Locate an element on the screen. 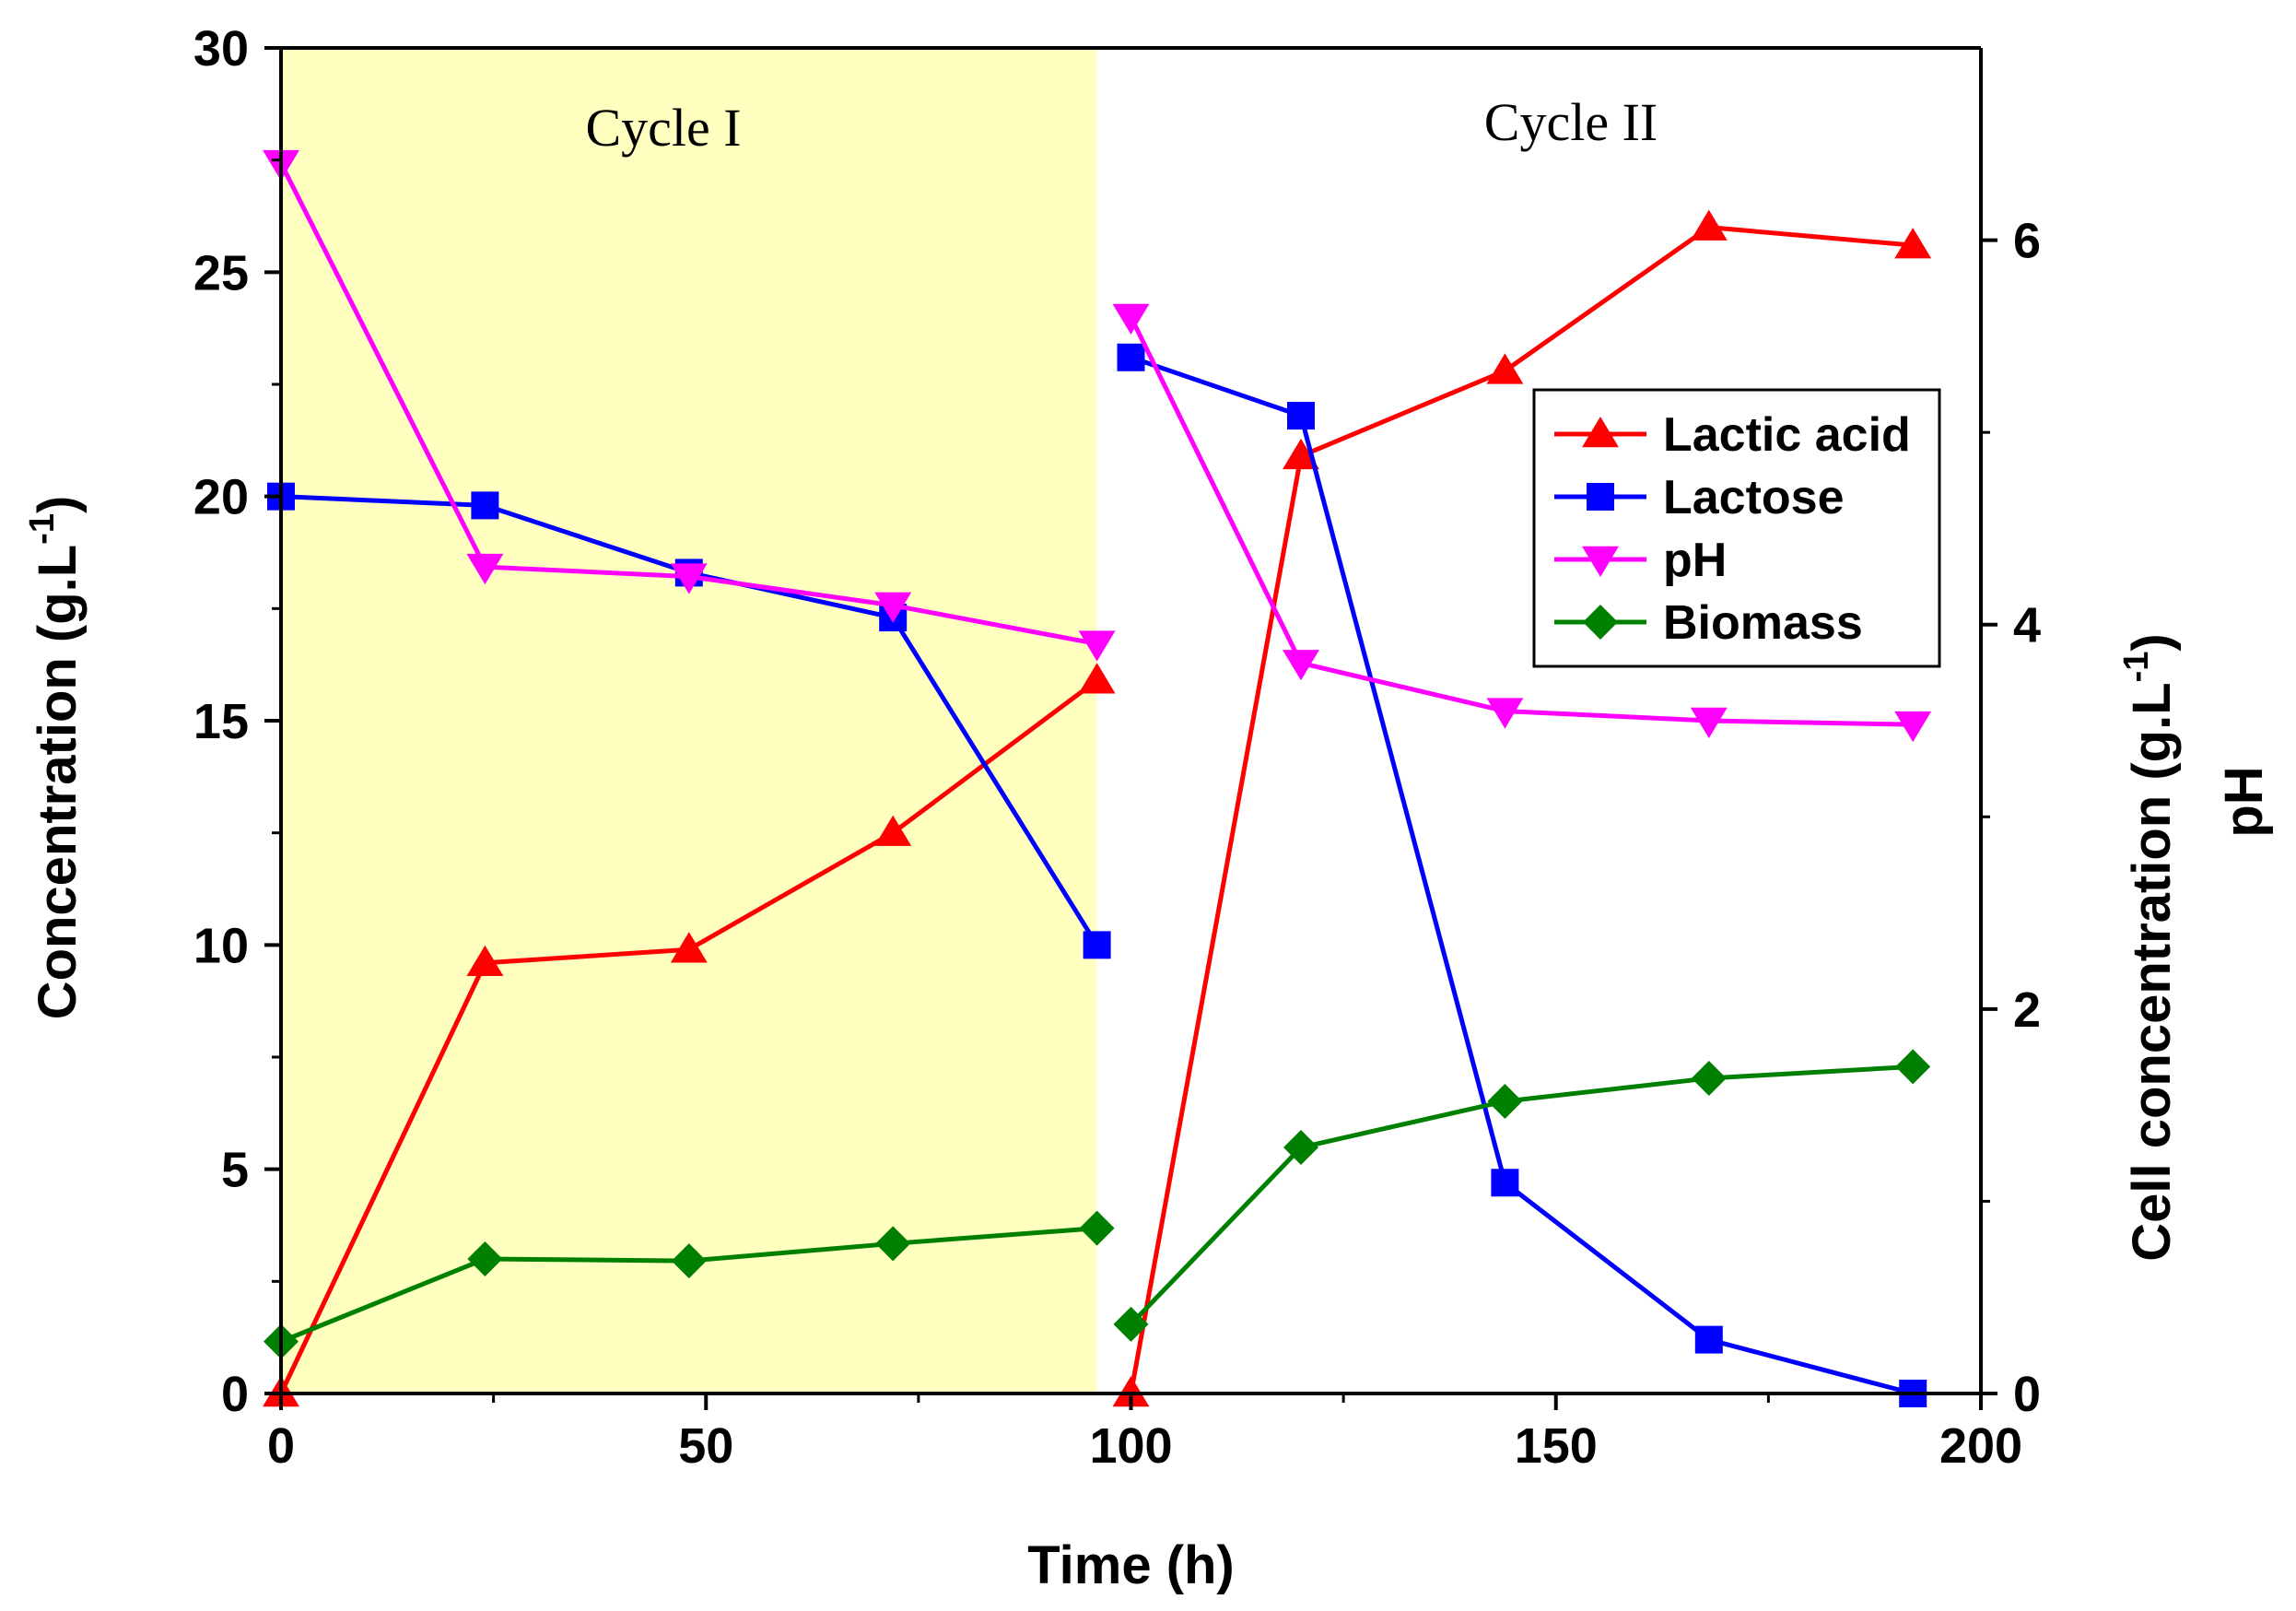 The height and width of the screenshot is (1611, 2296). y-left-axis-title: Concentration (g.L-1) is located at coordinates (56, 758).